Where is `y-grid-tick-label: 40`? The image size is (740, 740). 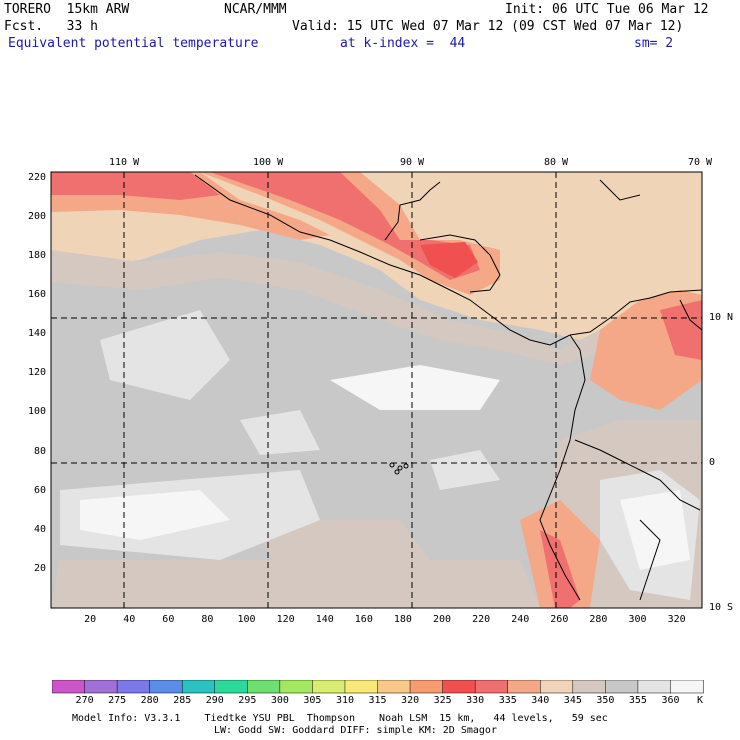
y-grid-tick-label: 40 is located at coordinates (40, 529).